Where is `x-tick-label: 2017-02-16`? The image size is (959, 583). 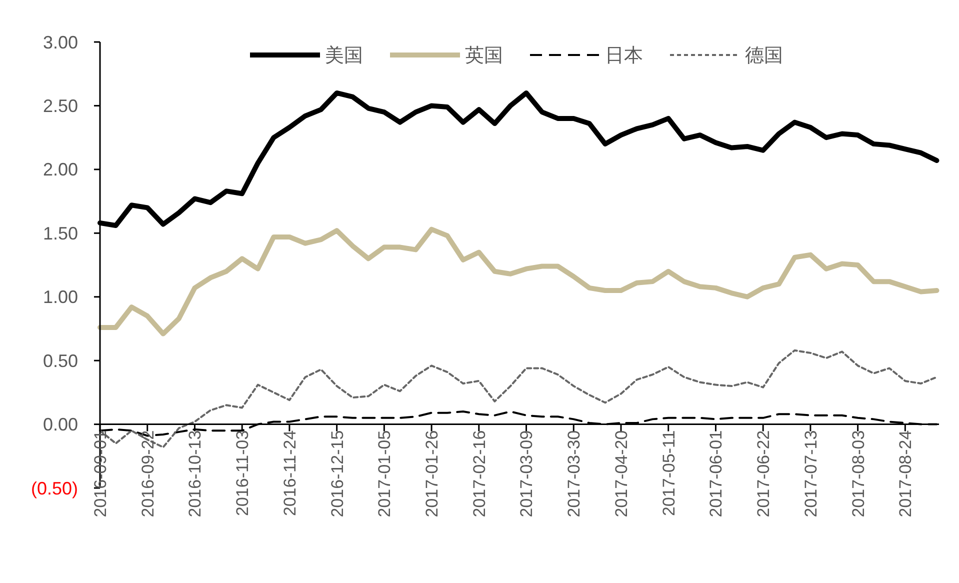
x-tick-label: 2017-02-16 is located at coordinates (479, 474).